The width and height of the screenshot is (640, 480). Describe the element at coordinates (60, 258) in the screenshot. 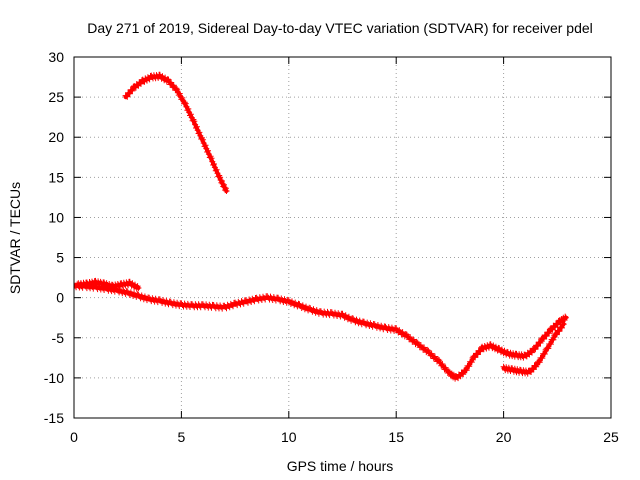

I see `y-tick-label: 5` at that location.